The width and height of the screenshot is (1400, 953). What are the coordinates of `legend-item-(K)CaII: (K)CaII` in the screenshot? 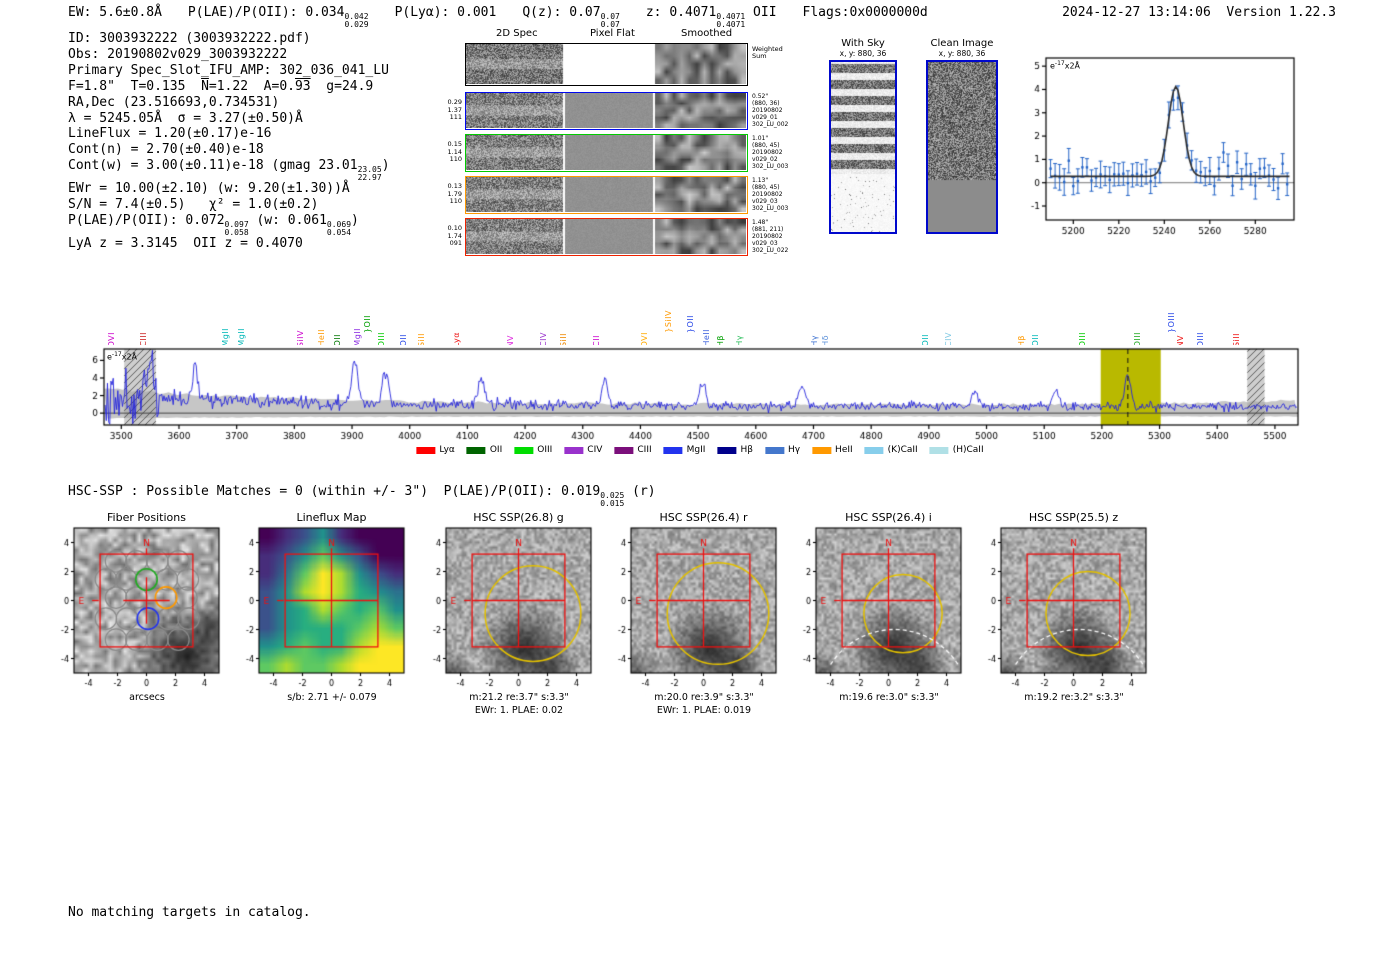 It's located at (891, 450).